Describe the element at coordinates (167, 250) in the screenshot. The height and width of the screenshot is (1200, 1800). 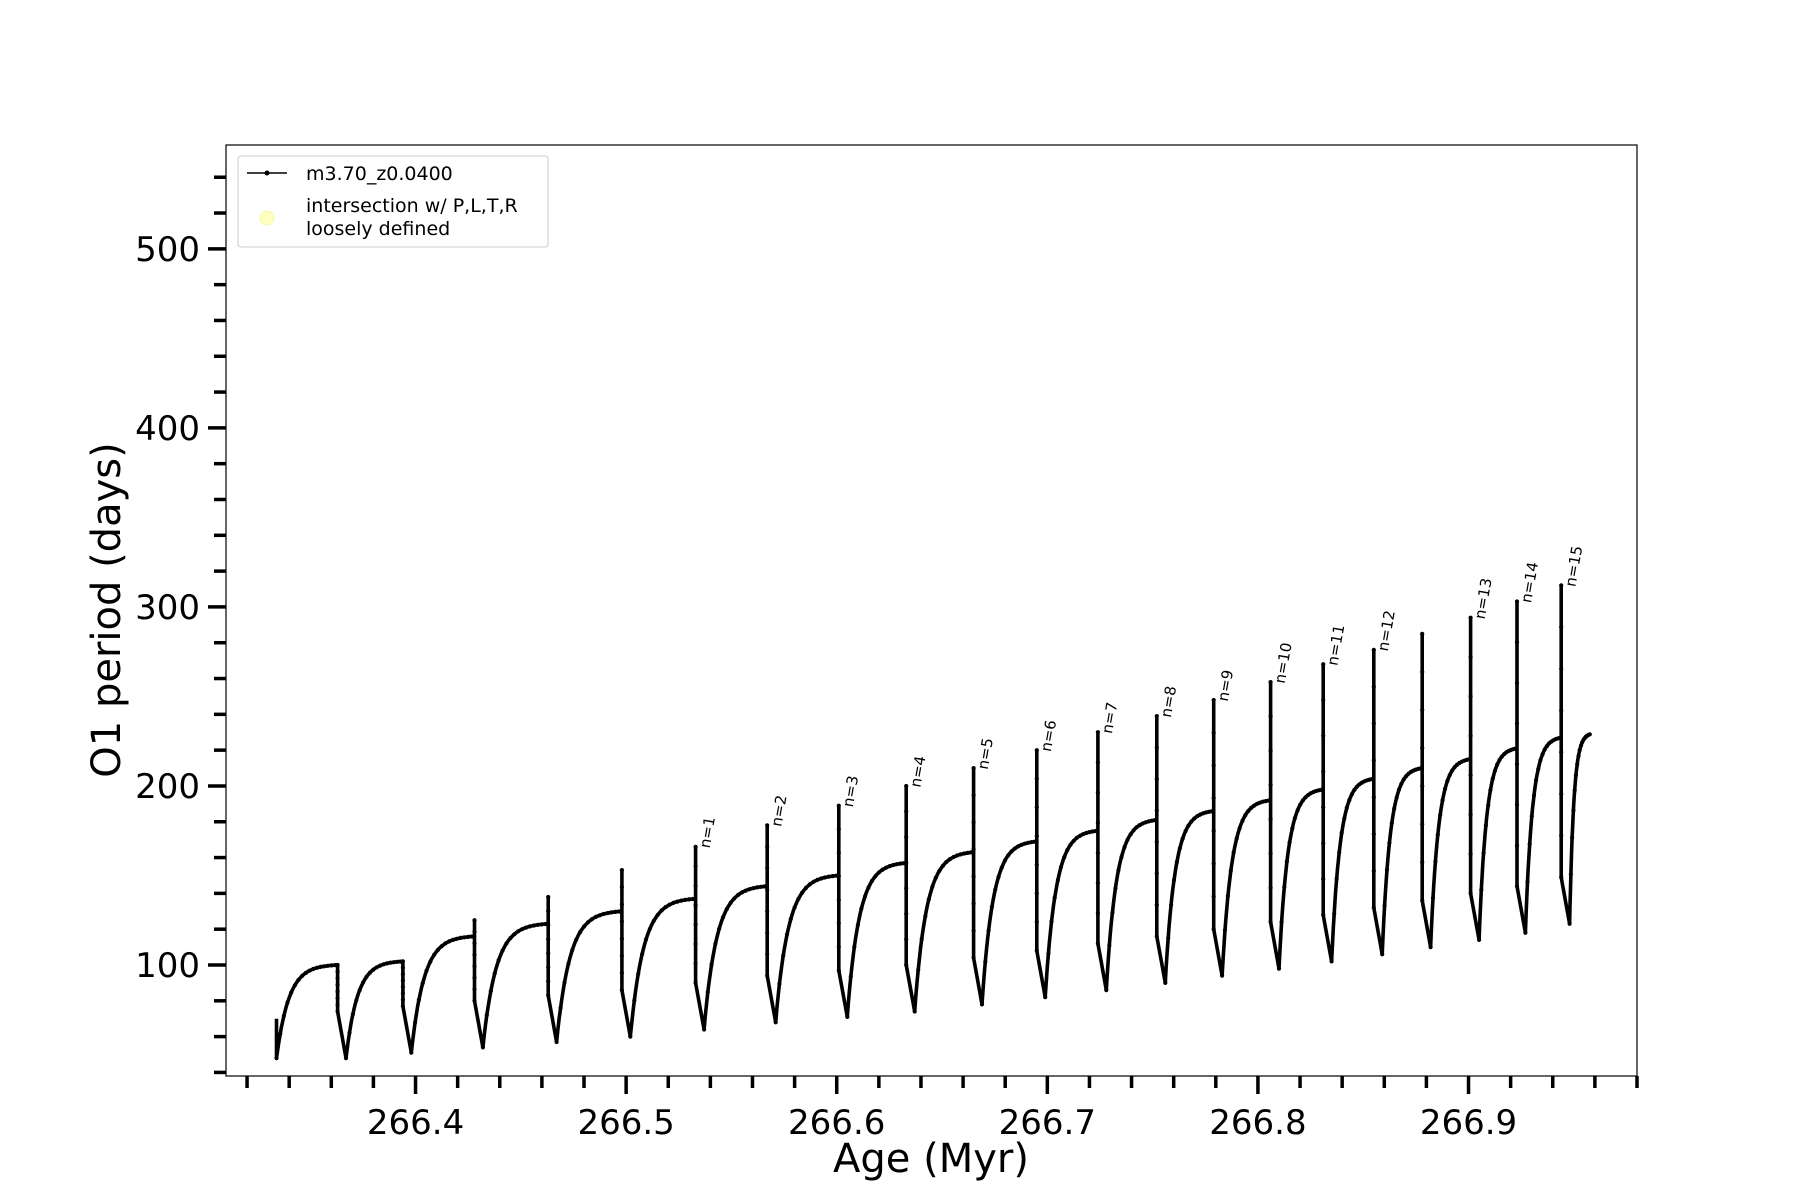
I see `y-tick-label: 500` at that location.